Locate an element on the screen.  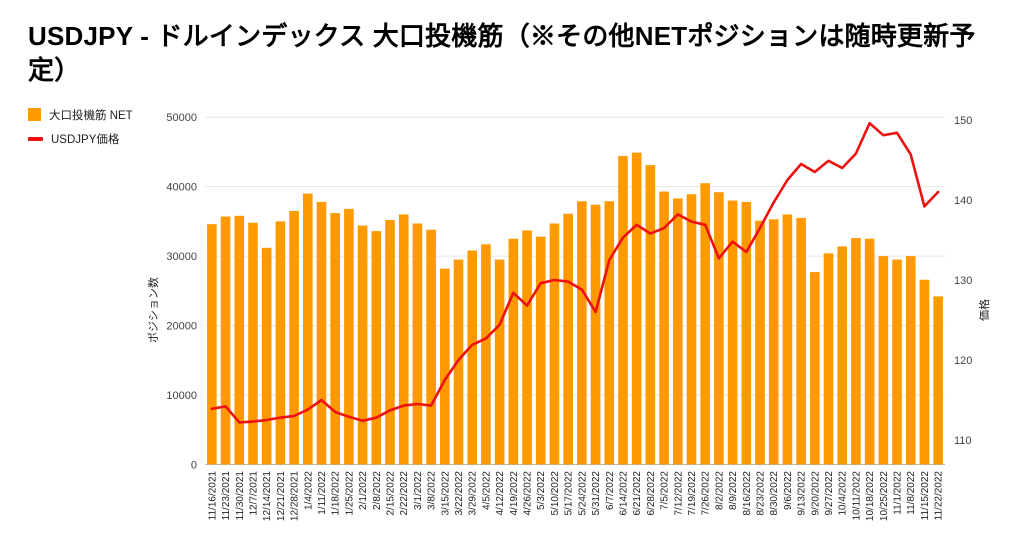
x-axis-tick-label: 5/24/2022 is located at coordinates (582, 493).